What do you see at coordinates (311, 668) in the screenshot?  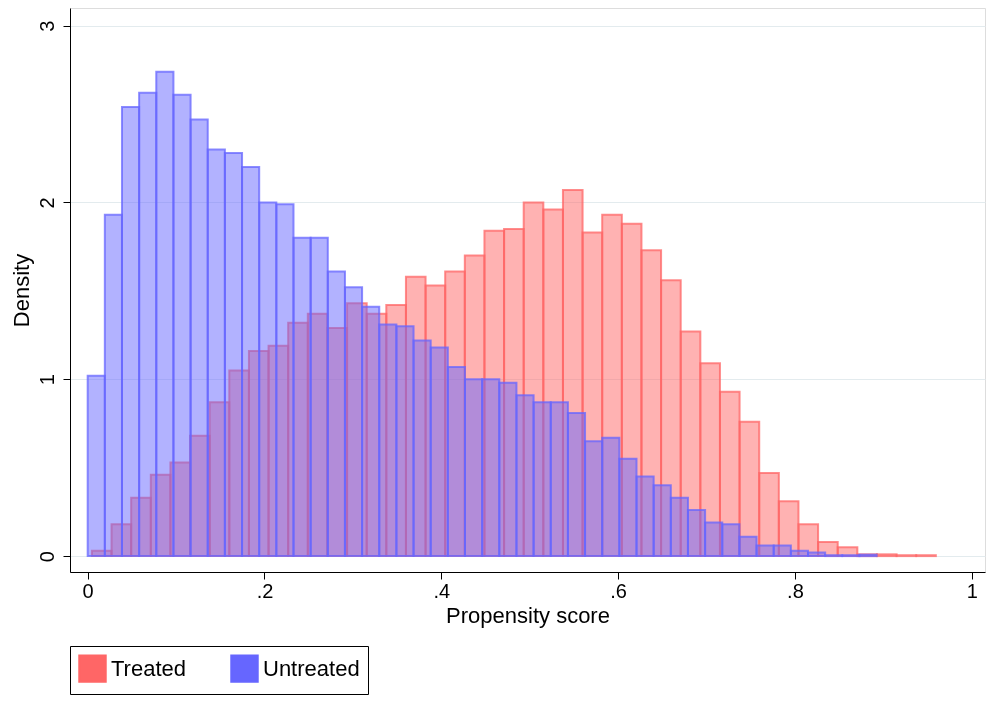 I see `legend-label: Untreated` at bounding box center [311, 668].